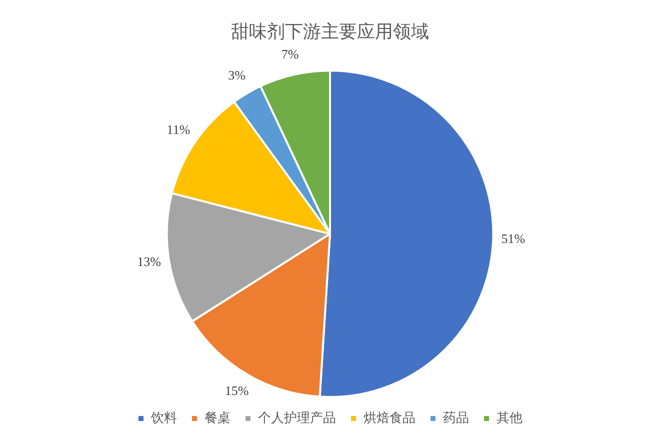 This screenshot has width=660, height=445. Describe the element at coordinates (290, 54) in the screenshot. I see `data-label: 7%` at that location.